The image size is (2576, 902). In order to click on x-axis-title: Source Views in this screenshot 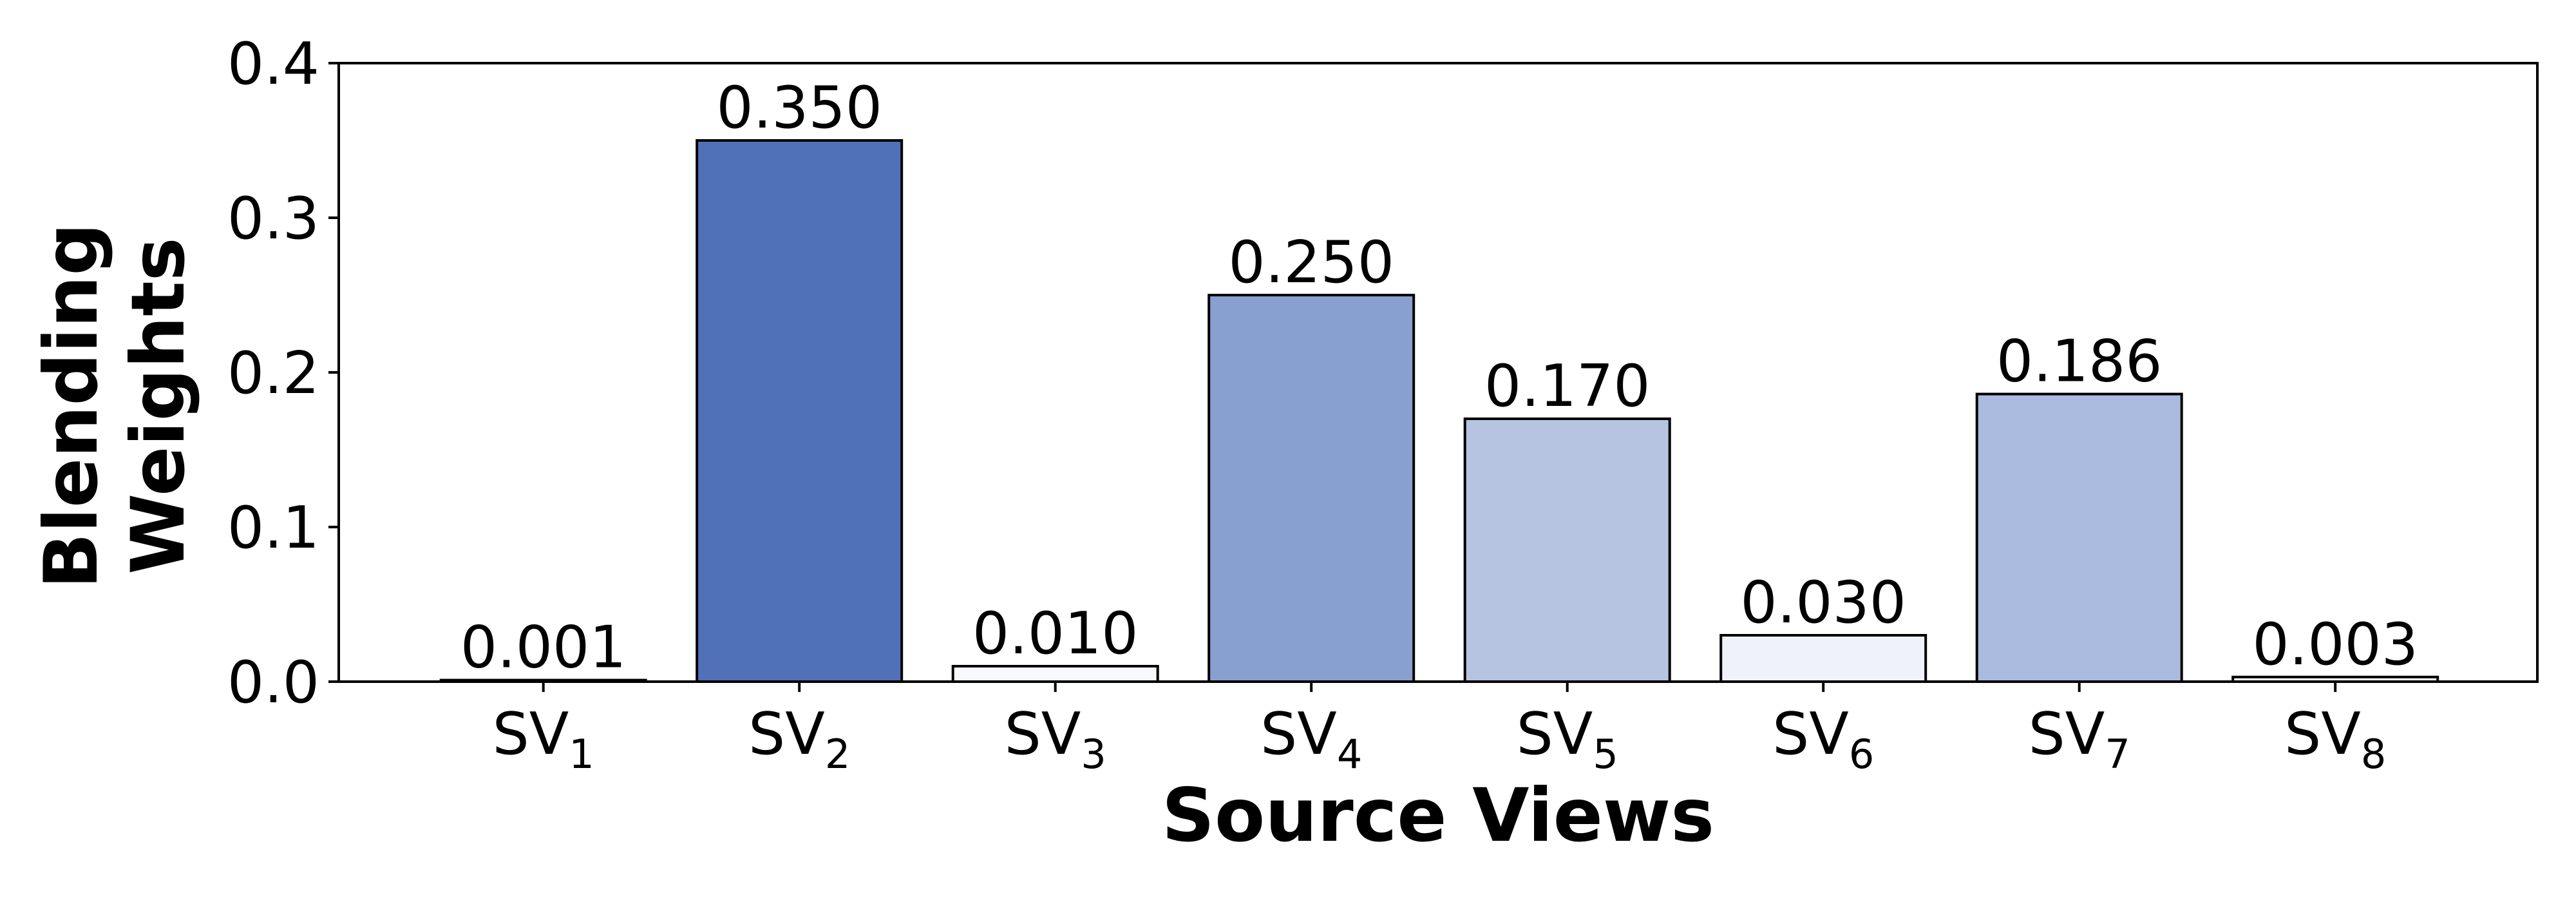, I will do `click(1438, 815)`.